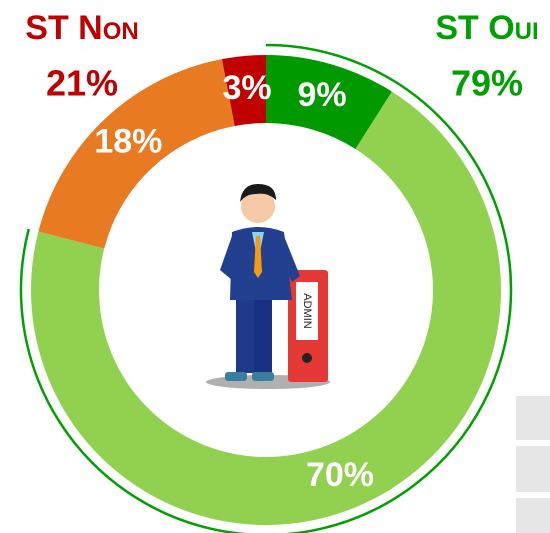  Describe the element at coordinates (81, 28) in the screenshot. I see `group-name: ST Non` at that location.